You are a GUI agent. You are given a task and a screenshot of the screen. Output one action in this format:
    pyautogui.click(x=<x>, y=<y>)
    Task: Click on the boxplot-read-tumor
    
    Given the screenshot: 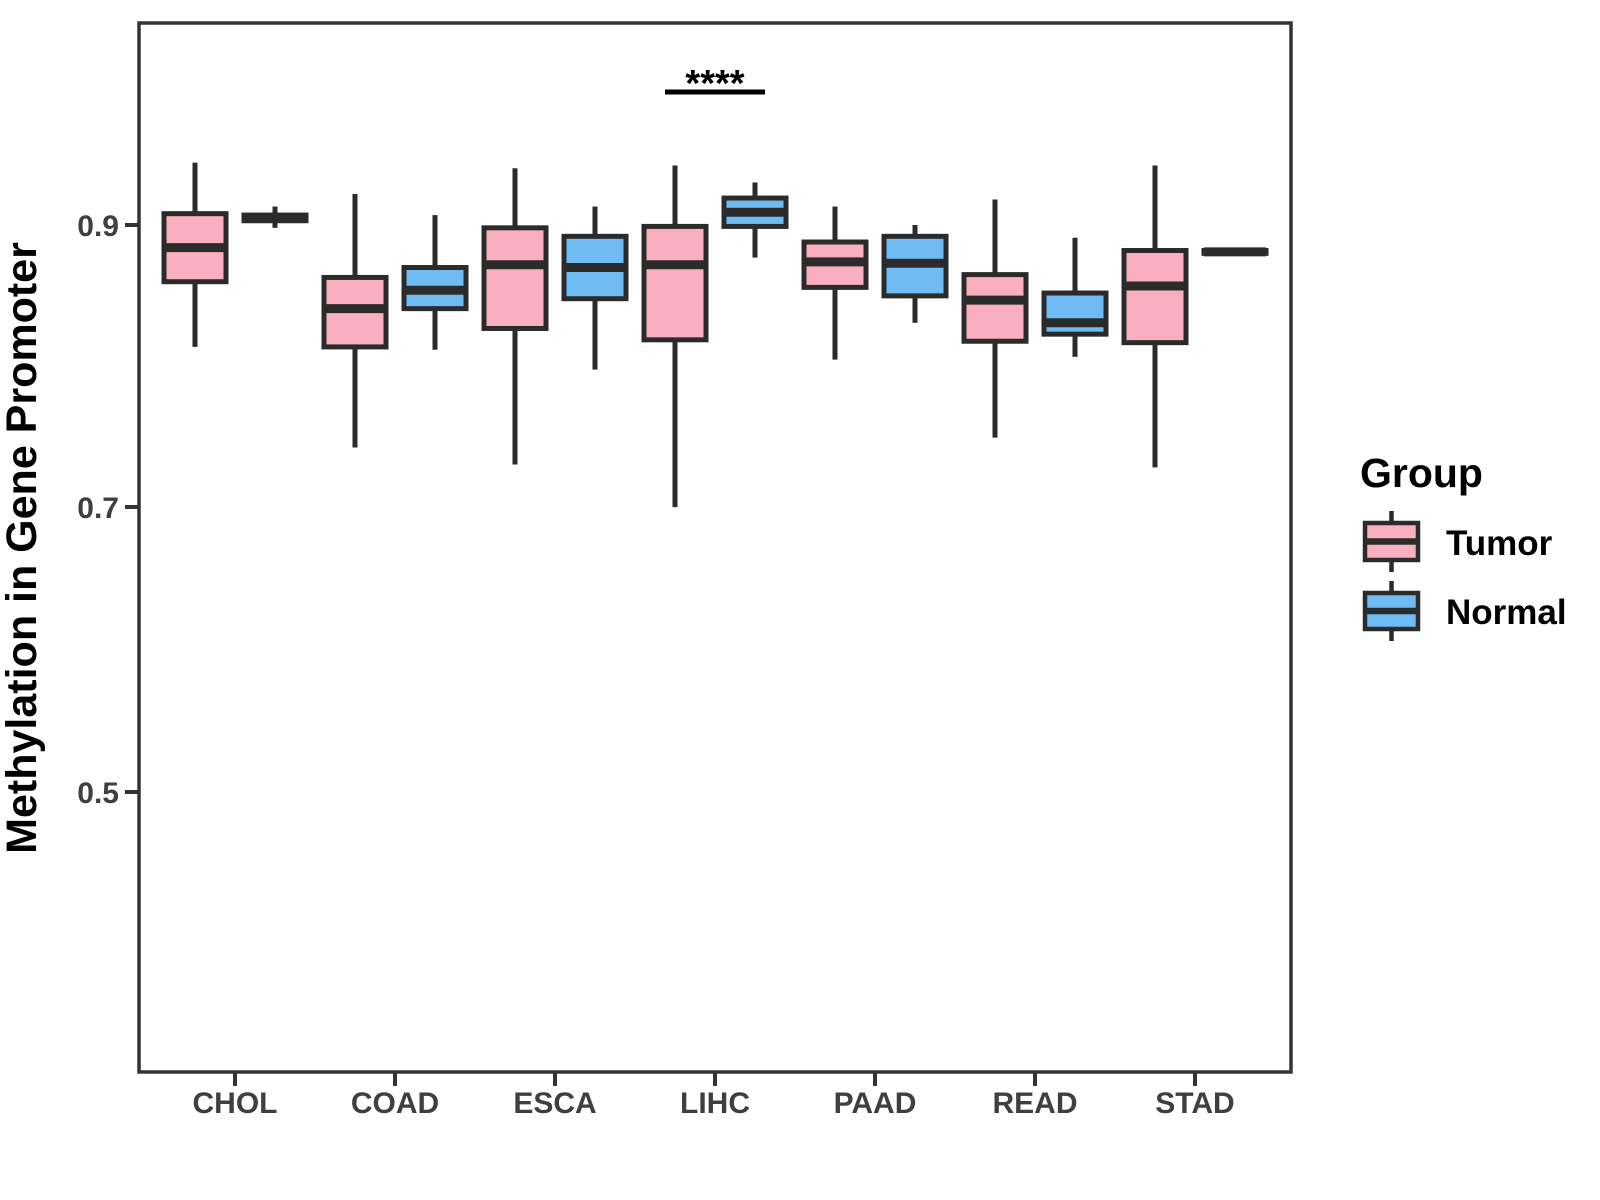 What is the action you would take?
    pyautogui.click(x=995, y=318)
    